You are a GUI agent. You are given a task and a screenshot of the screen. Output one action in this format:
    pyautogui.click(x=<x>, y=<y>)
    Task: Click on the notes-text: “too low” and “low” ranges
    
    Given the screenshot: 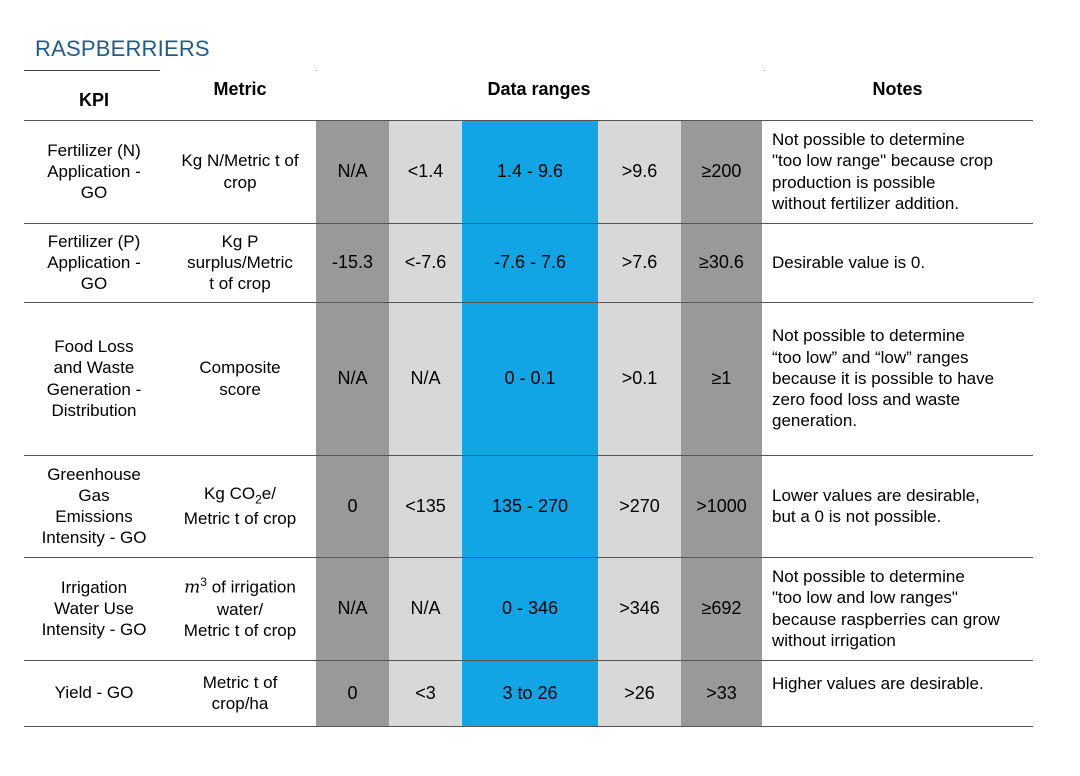 What is the action you would take?
    pyautogui.click(x=870, y=357)
    